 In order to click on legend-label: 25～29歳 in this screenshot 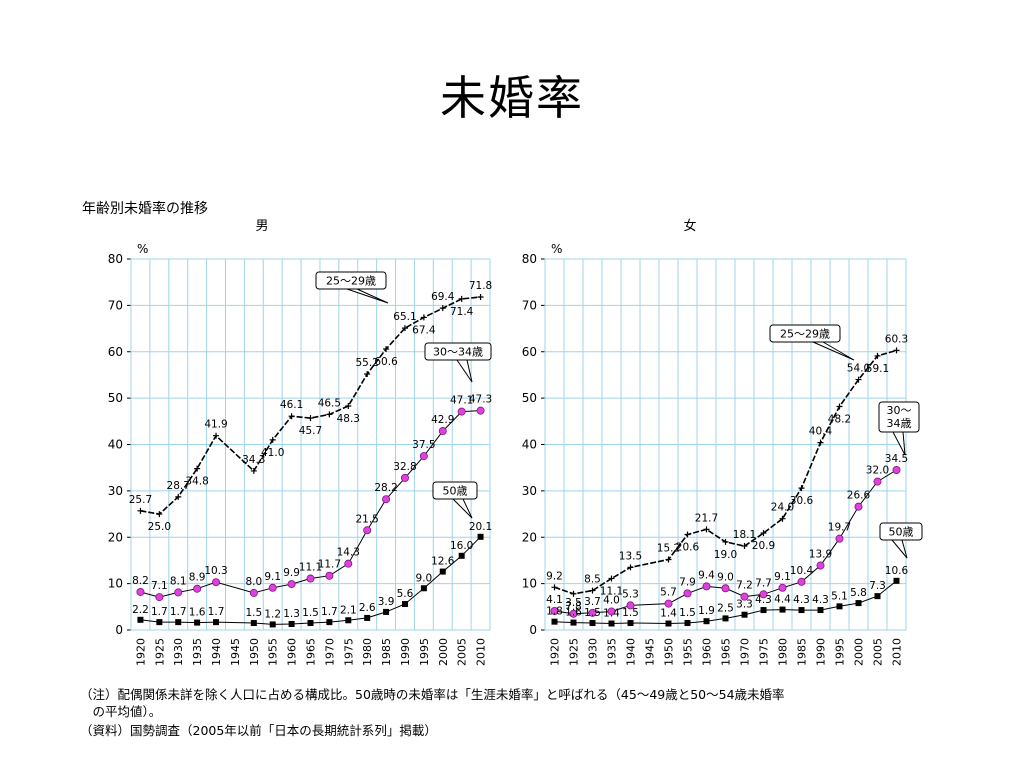, I will do `click(351, 281)`.